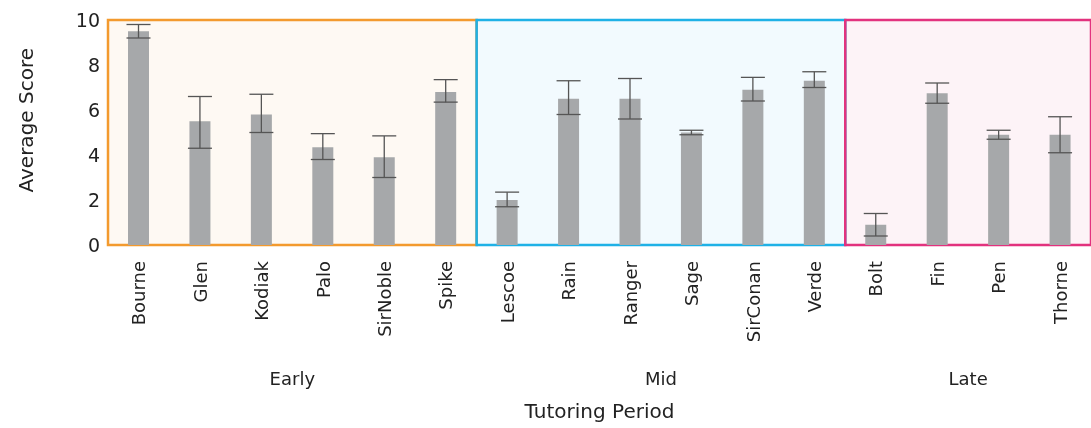  I want to click on y-axis-title: Average Score, so click(26, 120).